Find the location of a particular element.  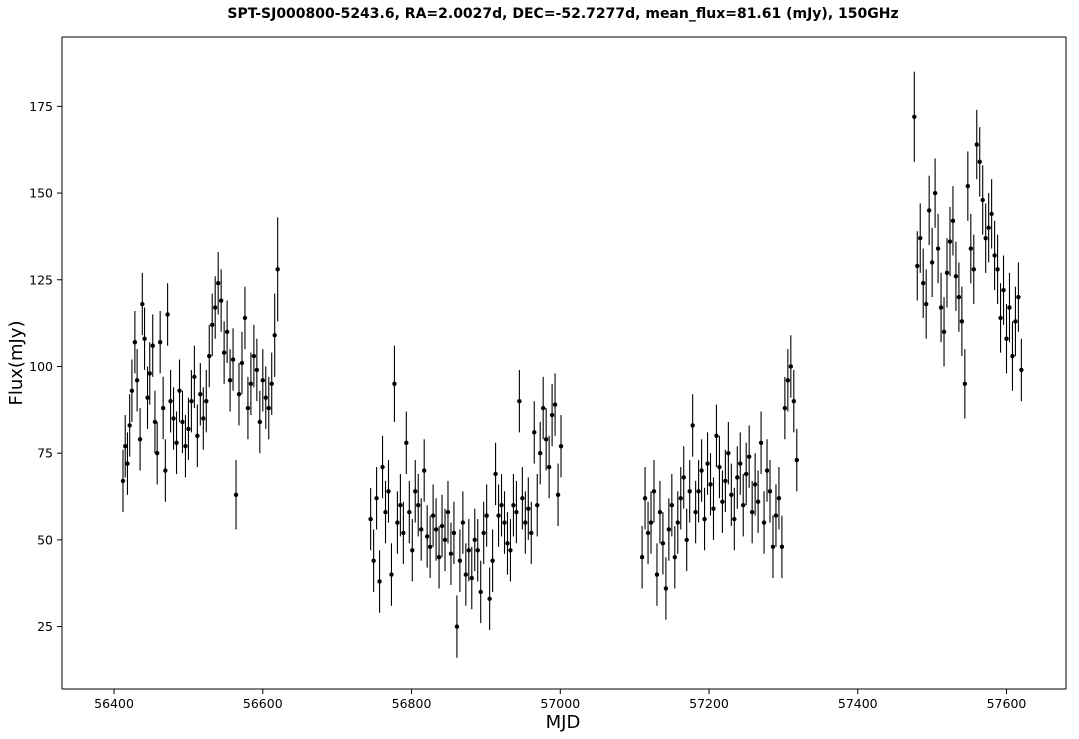

y-axis-label: Flux(mJy) is located at coordinates (16, 363).